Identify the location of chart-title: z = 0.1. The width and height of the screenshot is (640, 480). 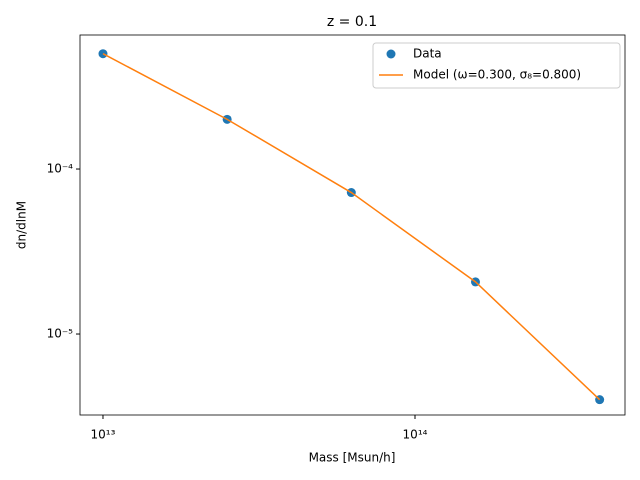
(352, 22).